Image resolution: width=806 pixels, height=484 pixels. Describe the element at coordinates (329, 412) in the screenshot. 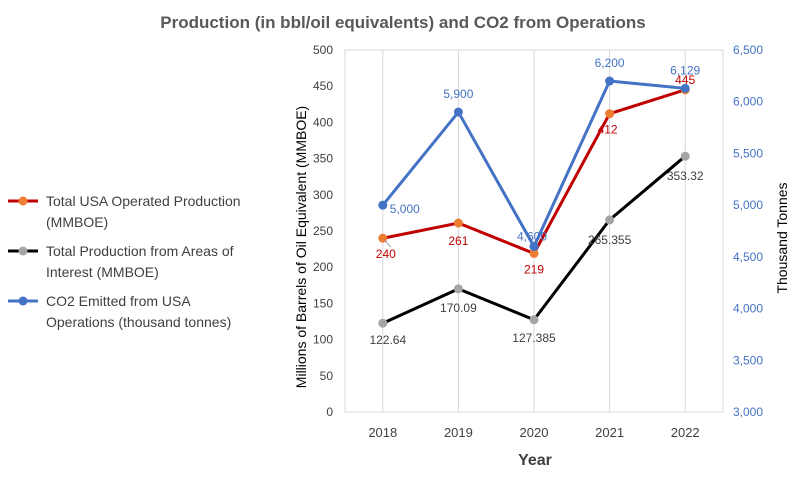

I see `y-tick-label: 0` at that location.